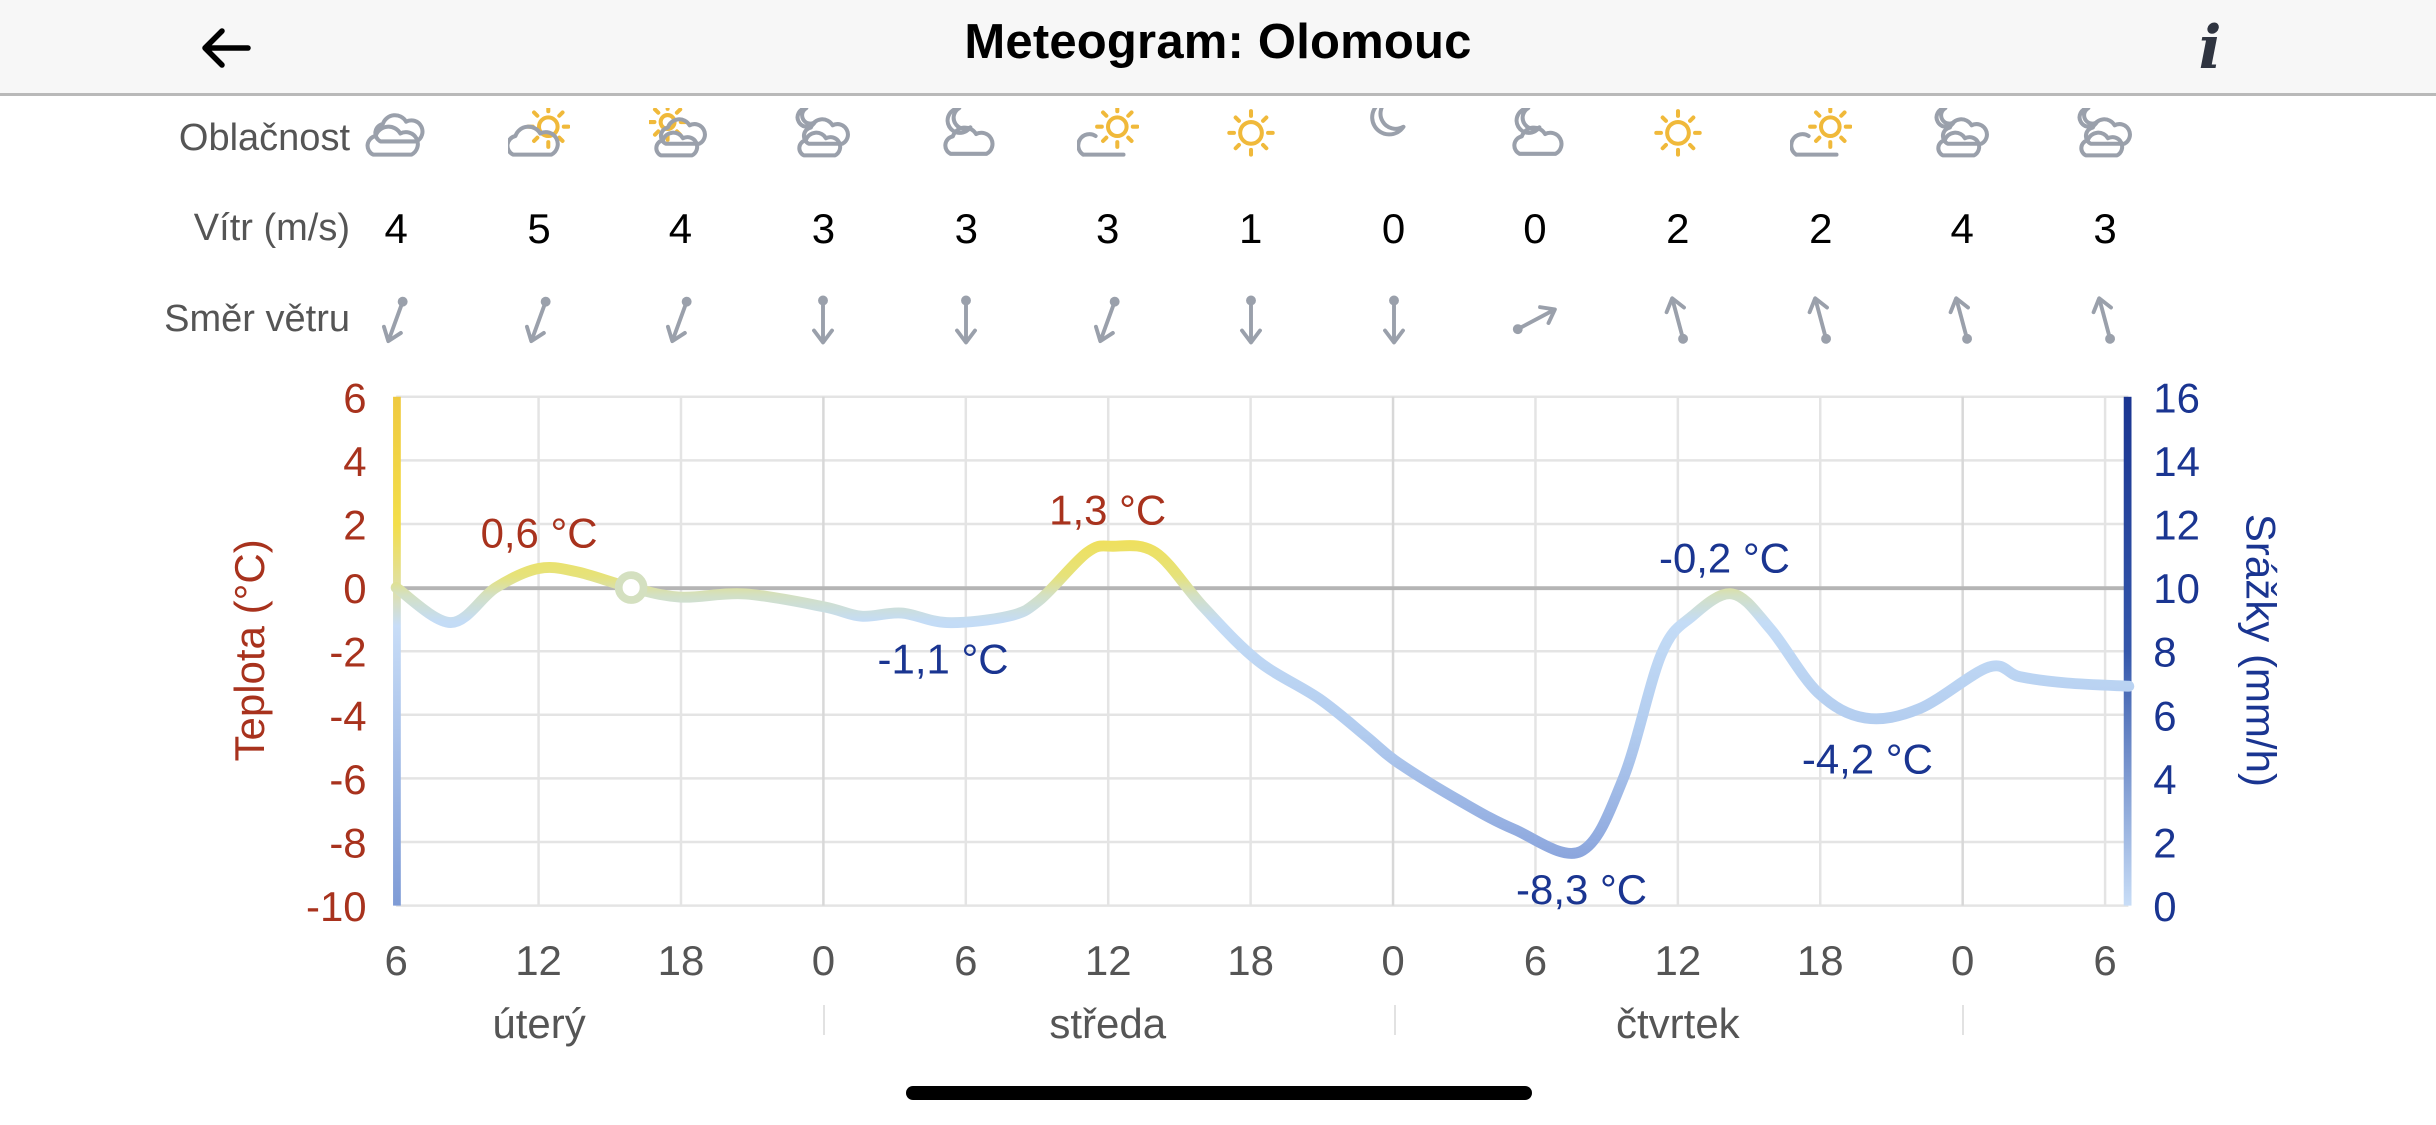  What do you see at coordinates (1218, 42) in the screenshot?
I see `page-title: Meteogram: Olomouc` at bounding box center [1218, 42].